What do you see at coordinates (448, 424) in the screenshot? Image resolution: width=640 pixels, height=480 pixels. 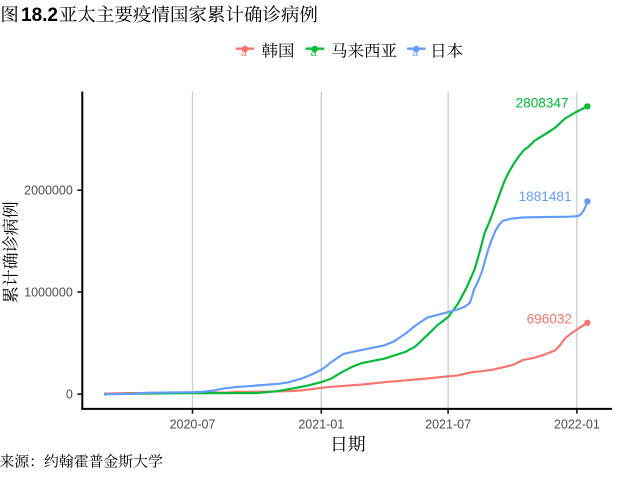 I see `svg-text: 2021-07` at bounding box center [448, 424].